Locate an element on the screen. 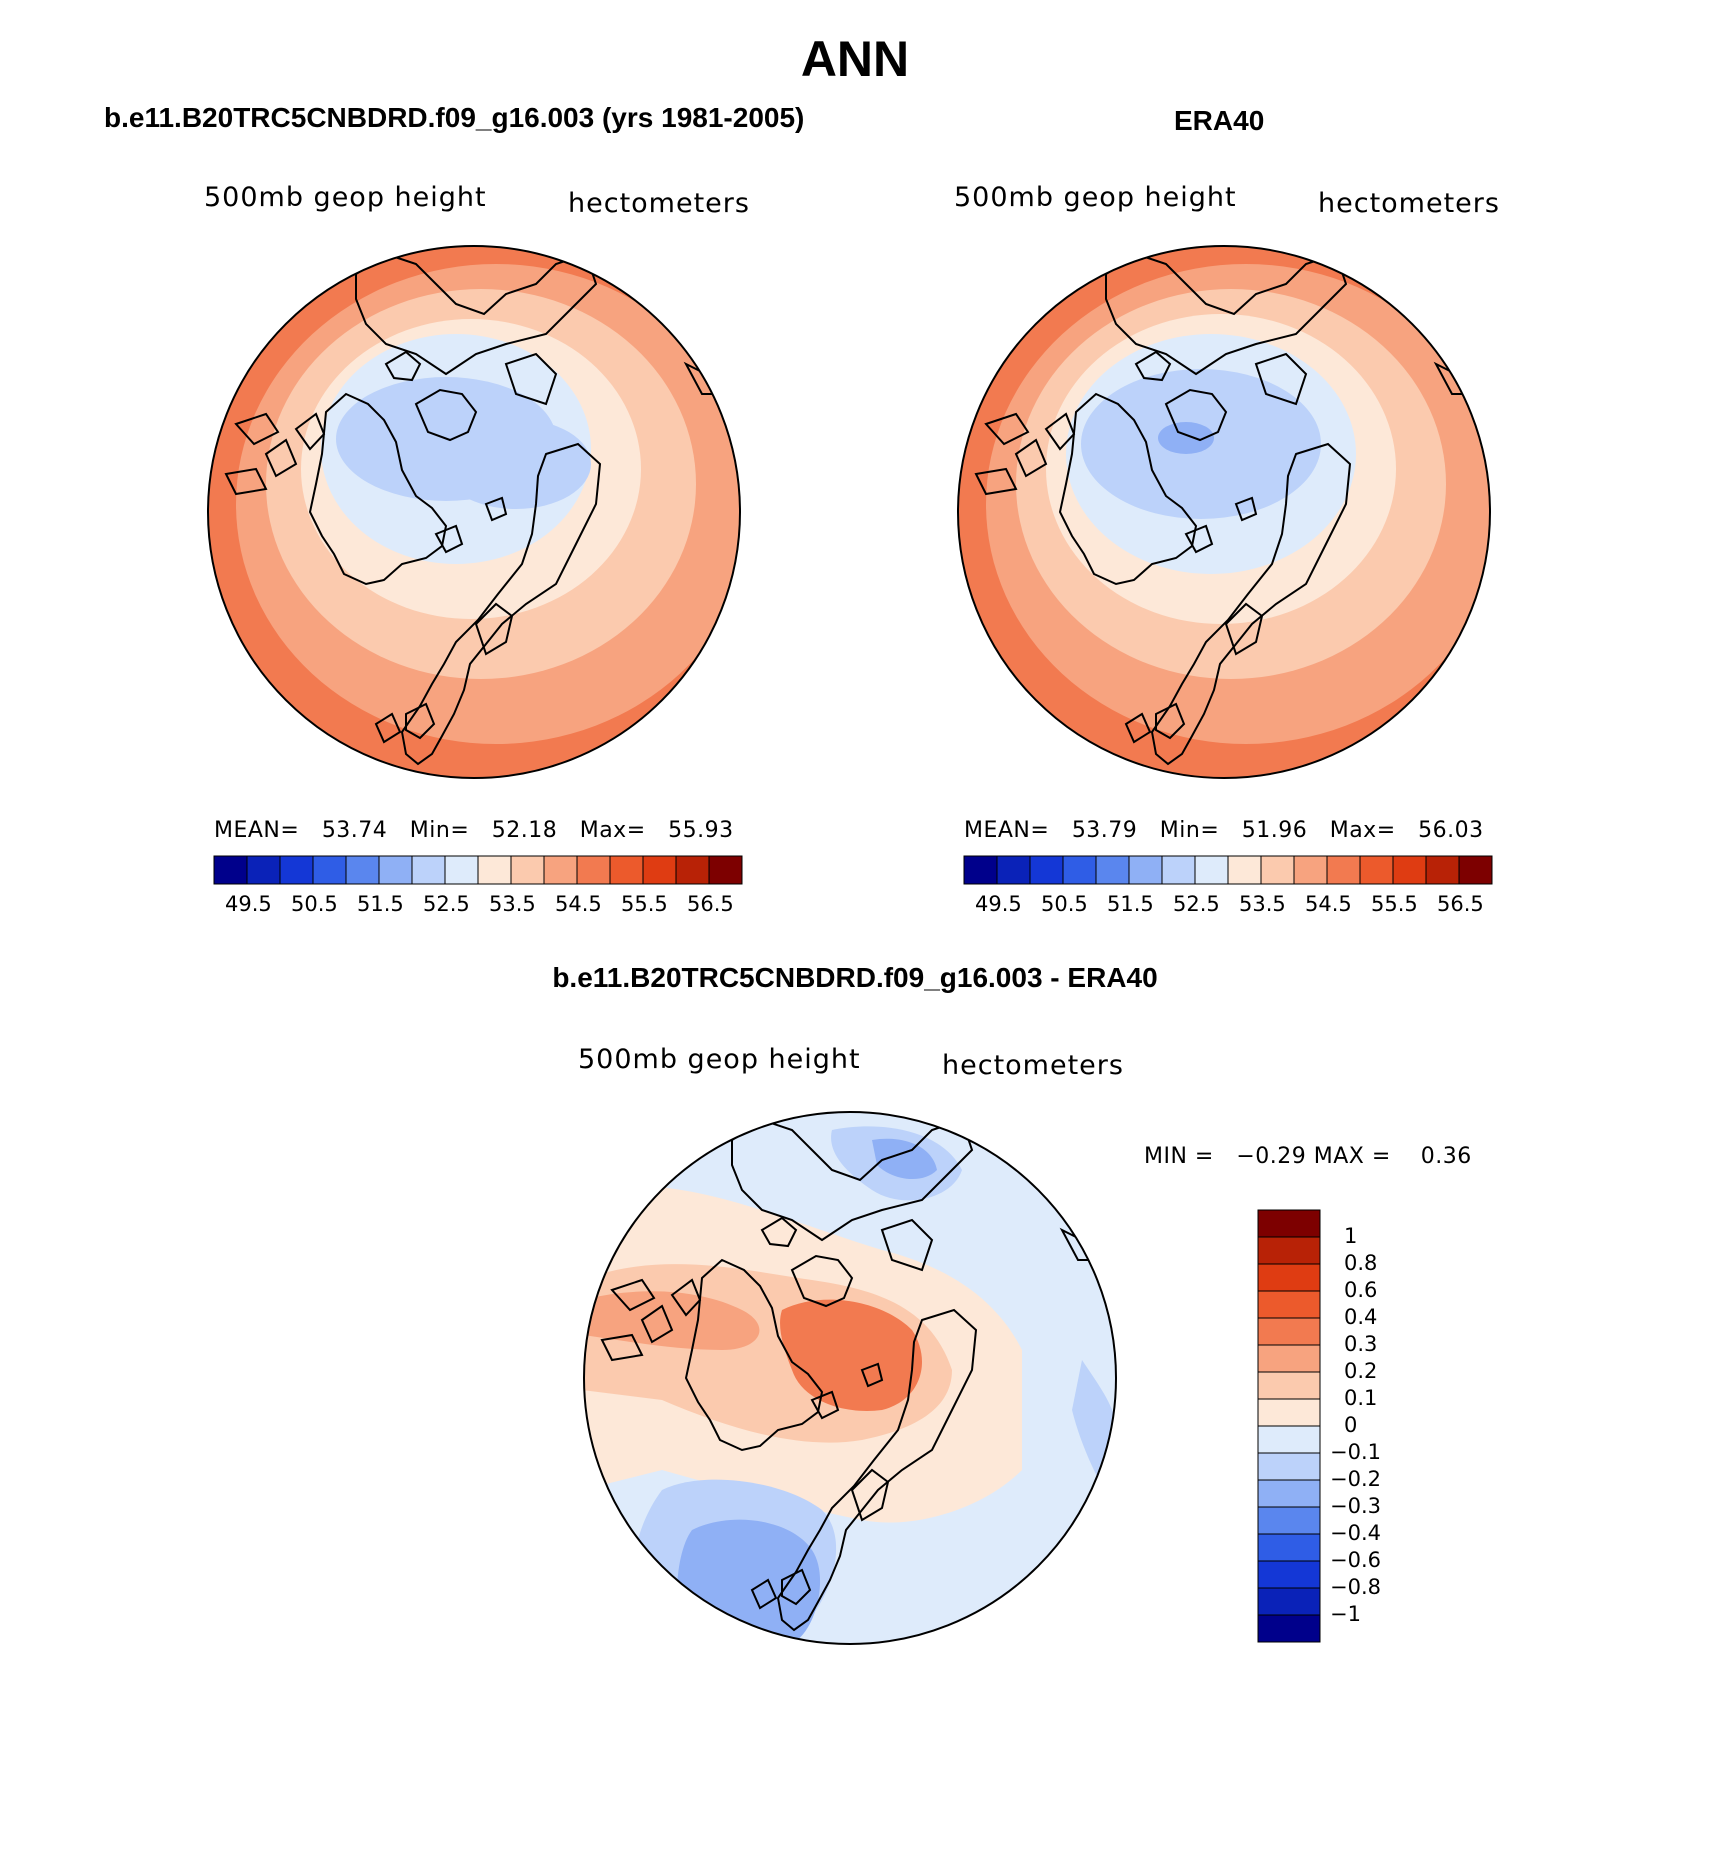 The width and height of the screenshot is (1710, 1863). diff-colorbar-tick-label: 1 is located at coordinates (1351, 1236).